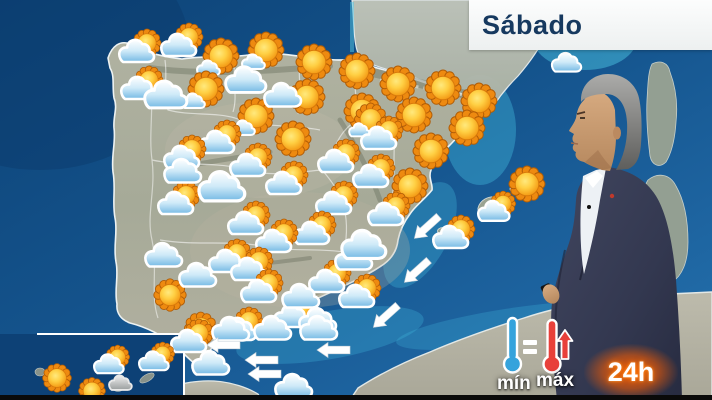 Image resolution: width=712 pixels, height=400 pixels. Describe the element at coordinates (590, 25) in the screenshot. I see `day-header: Sábado` at that location.